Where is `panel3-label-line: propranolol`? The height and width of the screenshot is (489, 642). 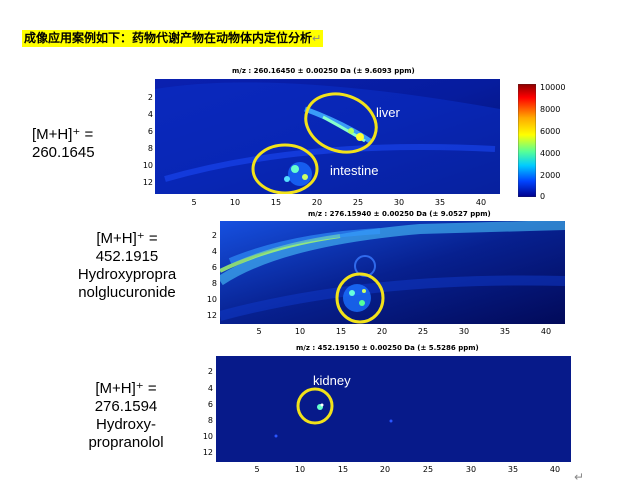
panel3-label-line: propranolol is located at coordinates (126, 442).